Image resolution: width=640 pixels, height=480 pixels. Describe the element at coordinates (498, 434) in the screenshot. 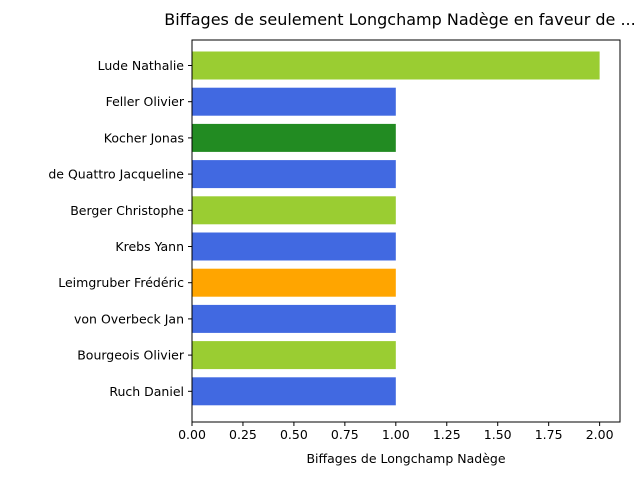

I see `x-tick-label: 1.50` at that location.